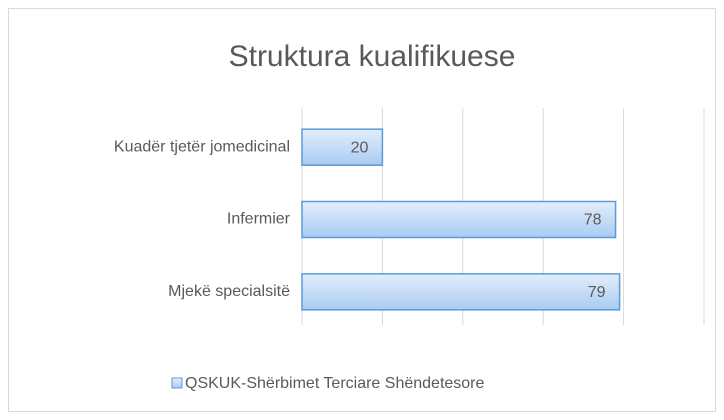  I want to click on y-tick-label: Mjekë specialsitë, so click(229, 291).